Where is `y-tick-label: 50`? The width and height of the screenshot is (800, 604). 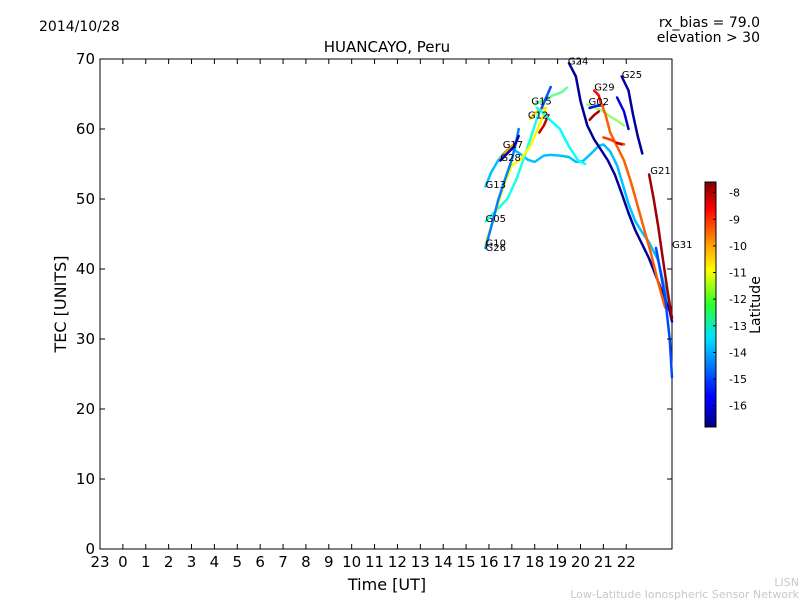
y-tick-label: 50 is located at coordinates (85, 199).